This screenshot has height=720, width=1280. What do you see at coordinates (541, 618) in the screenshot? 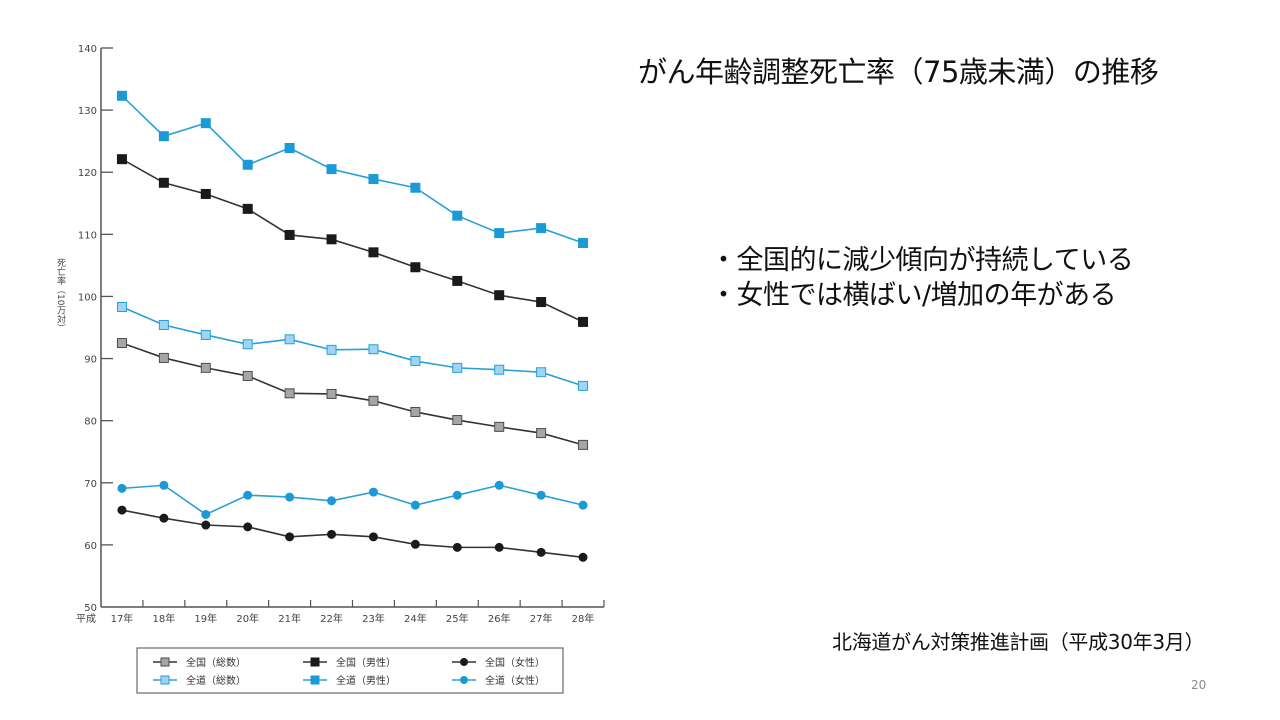
I see `x-tick-label: 27年` at bounding box center [541, 618].